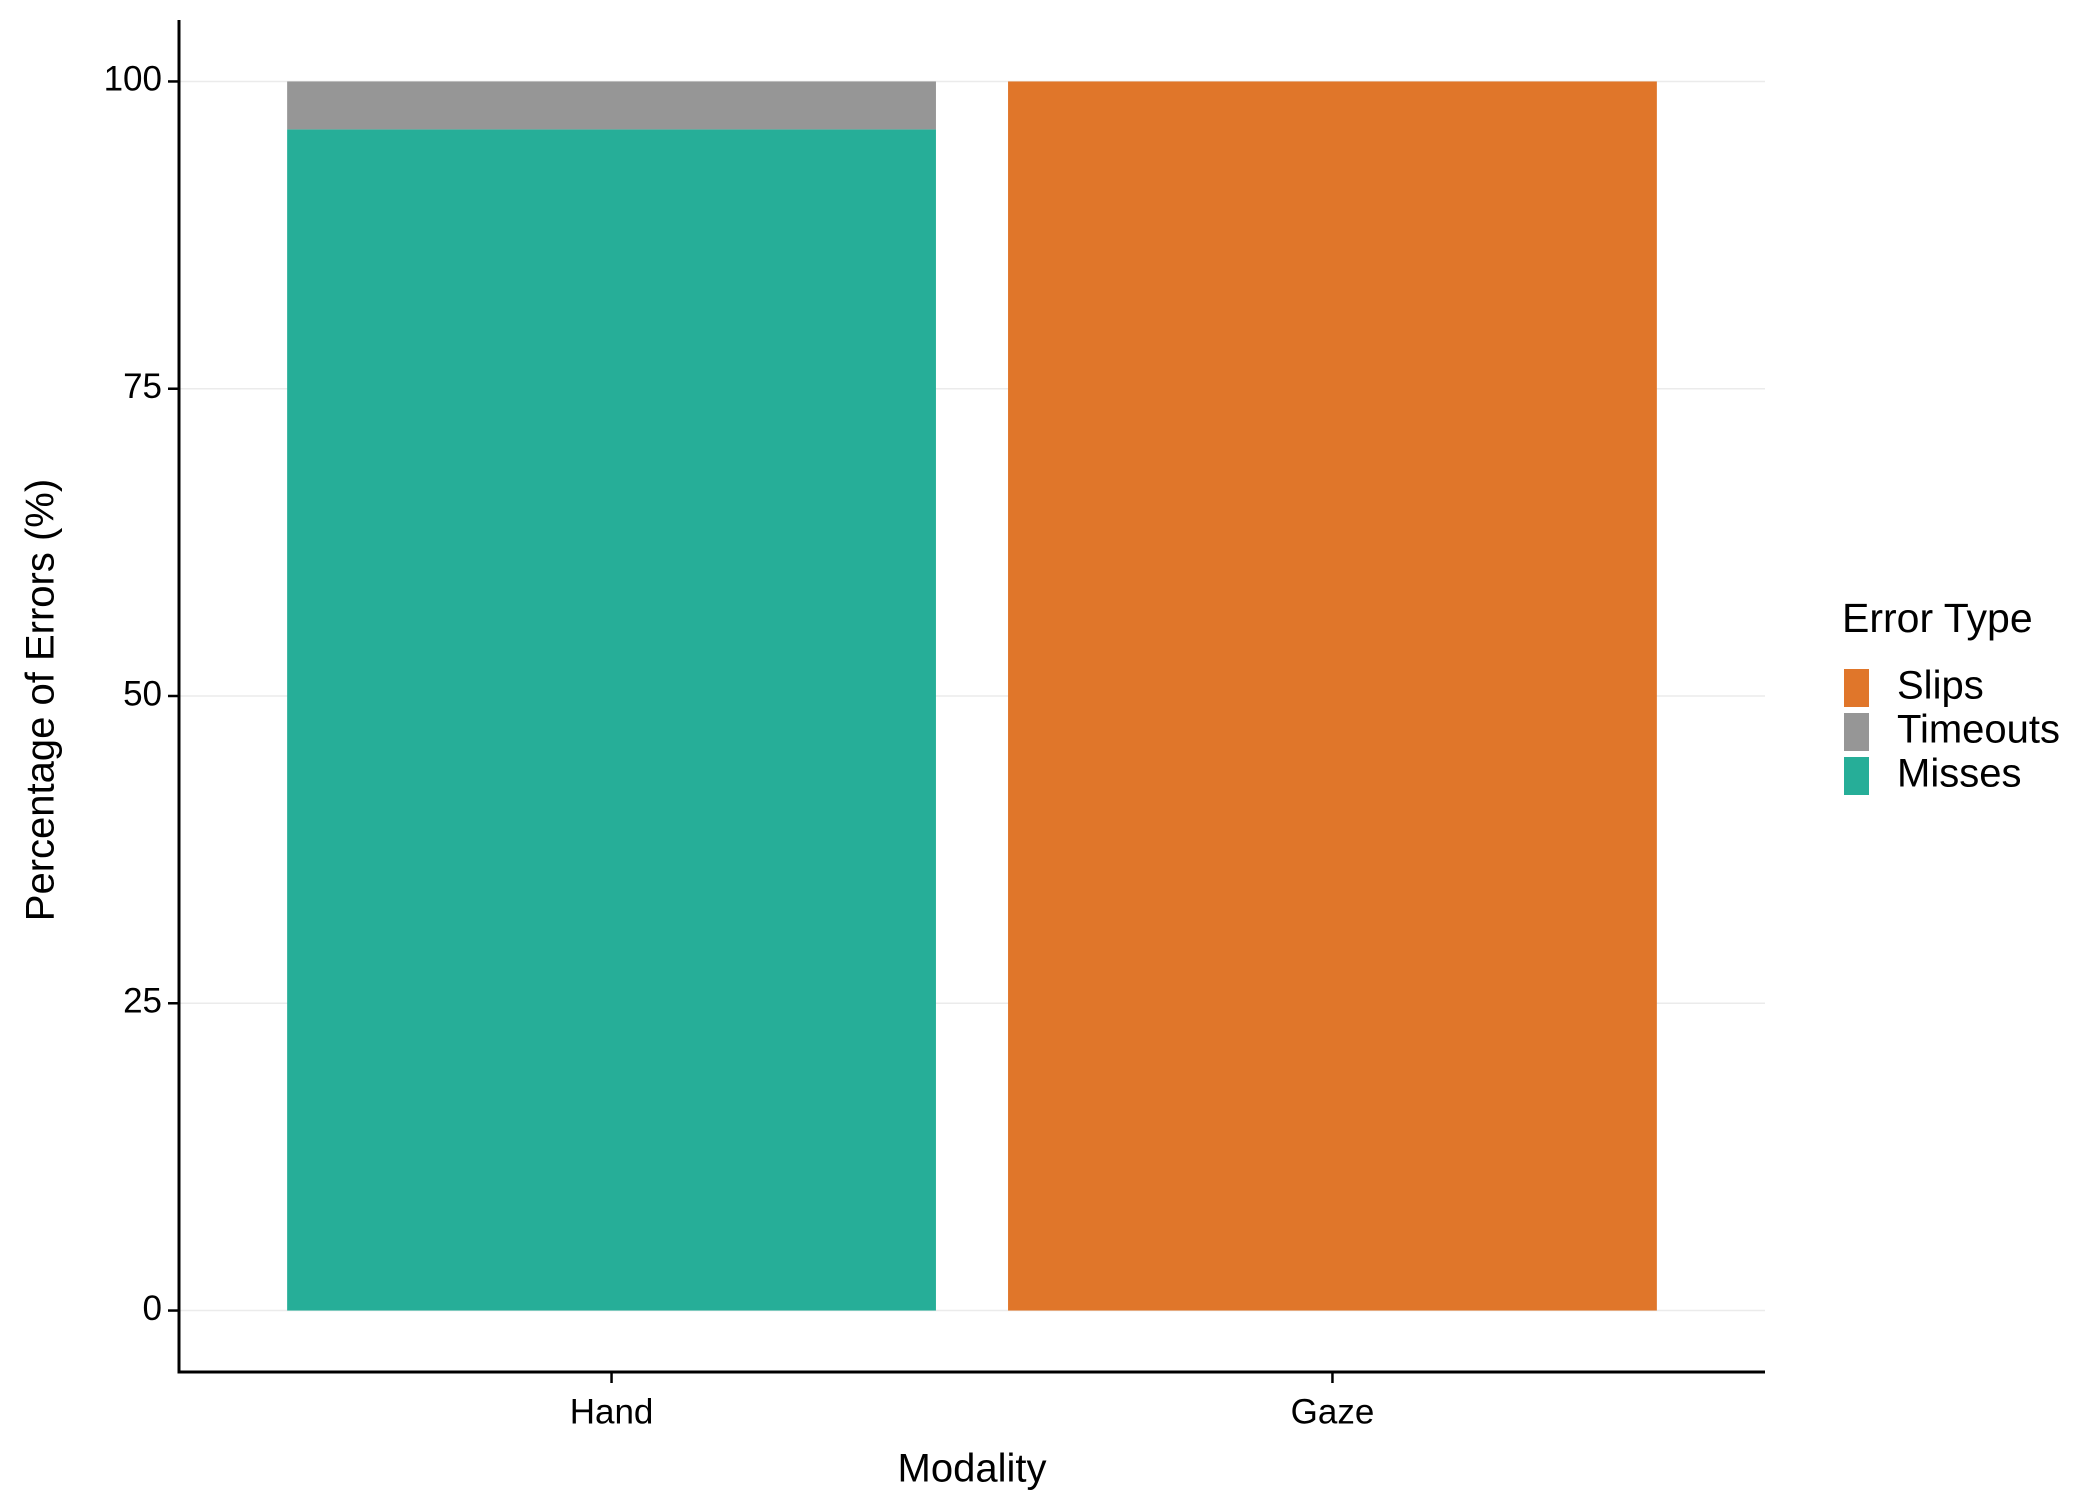  Describe the element at coordinates (133, 79) in the screenshot. I see `y-tick-label: 100` at that location.